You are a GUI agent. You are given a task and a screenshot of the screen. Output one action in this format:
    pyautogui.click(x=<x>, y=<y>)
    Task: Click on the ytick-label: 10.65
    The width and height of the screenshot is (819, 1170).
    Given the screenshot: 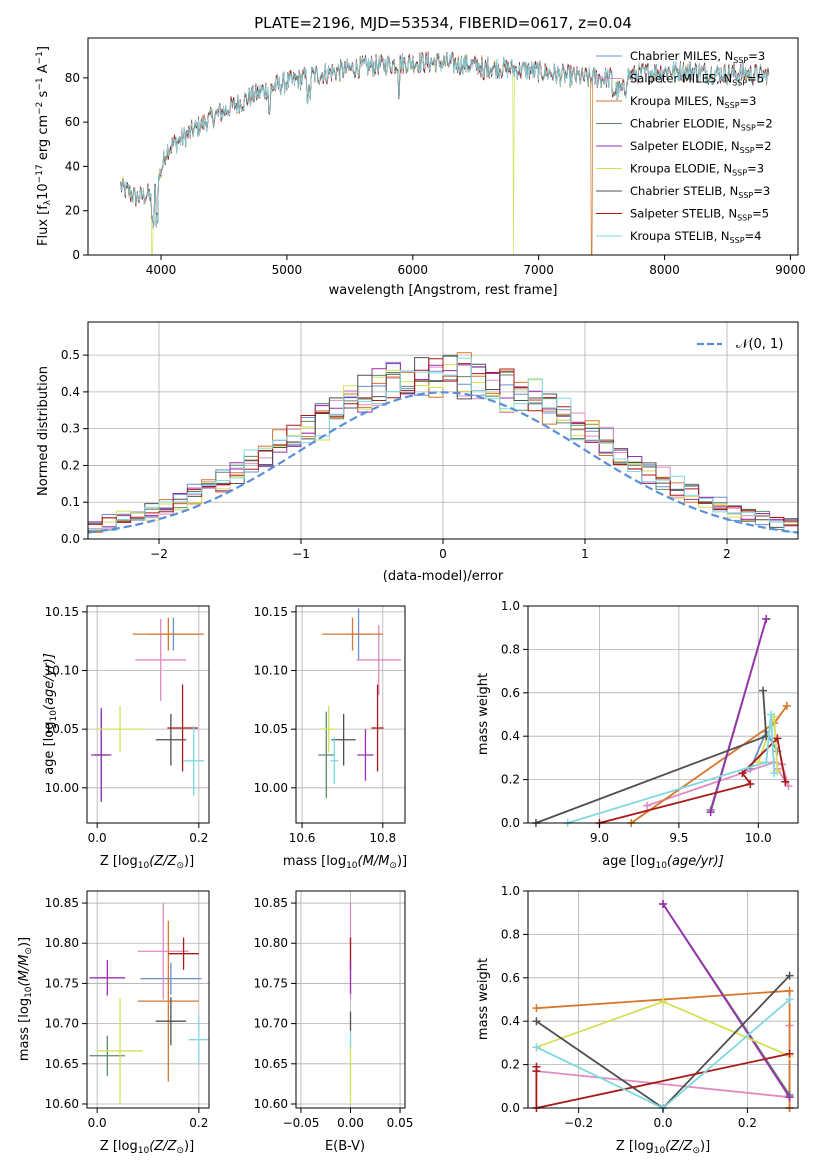 What is the action you would take?
    pyautogui.click(x=62, y=1064)
    